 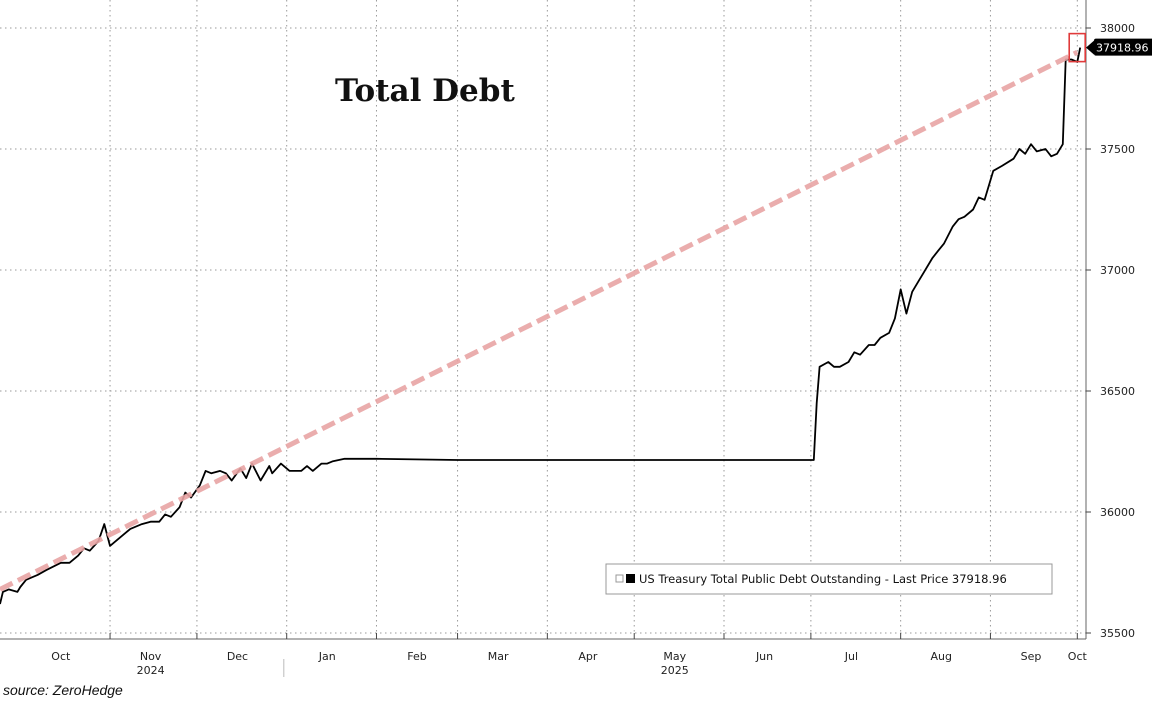 I want to click on x-tick-label: Nov, so click(x=151, y=656).